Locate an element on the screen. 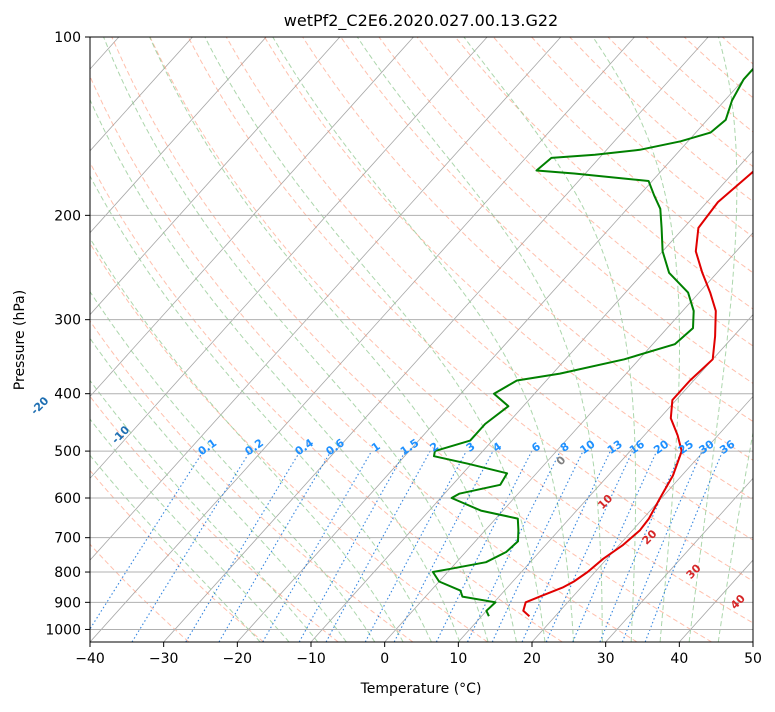 Image resolution: width=775 pixels, height=712 pixels. x-tick-label: 50 is located at coordinates (753, 659).